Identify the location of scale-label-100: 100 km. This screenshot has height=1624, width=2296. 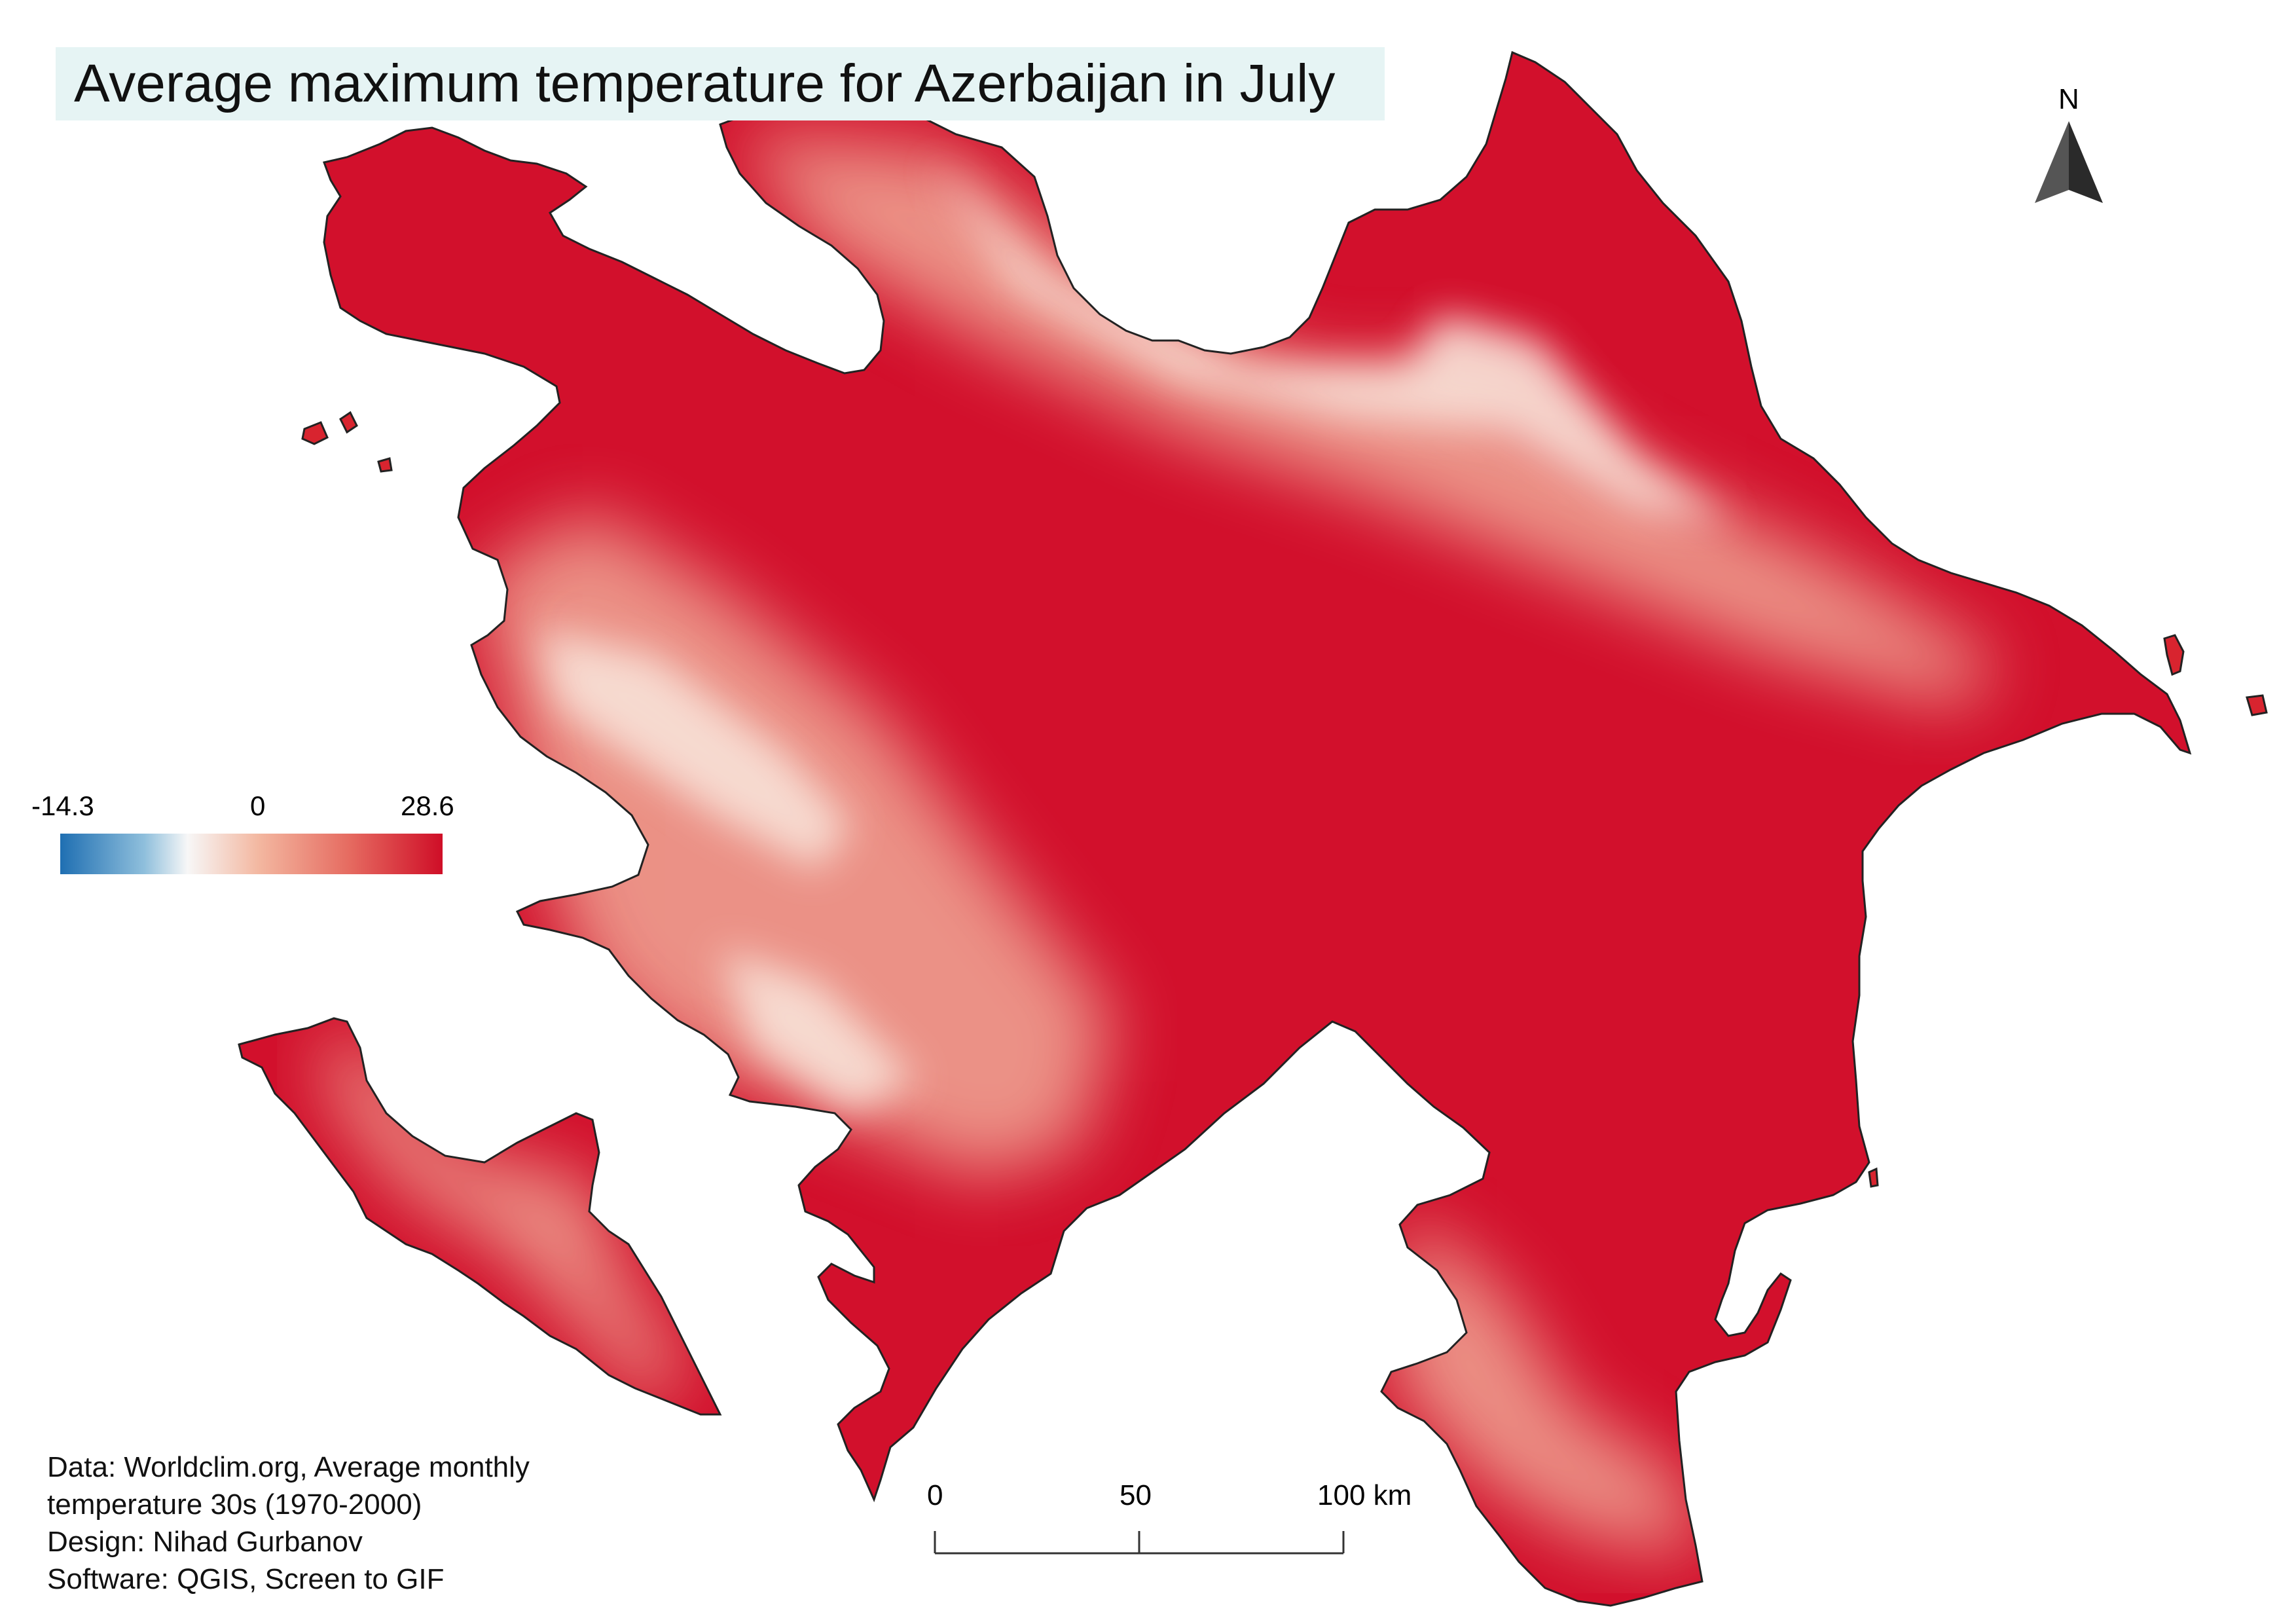
(1364, 1495).